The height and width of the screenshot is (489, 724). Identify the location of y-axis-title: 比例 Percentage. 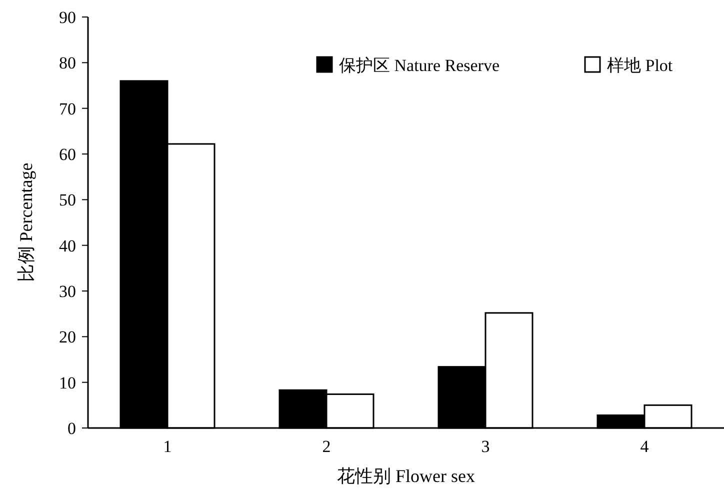
(26, 222).